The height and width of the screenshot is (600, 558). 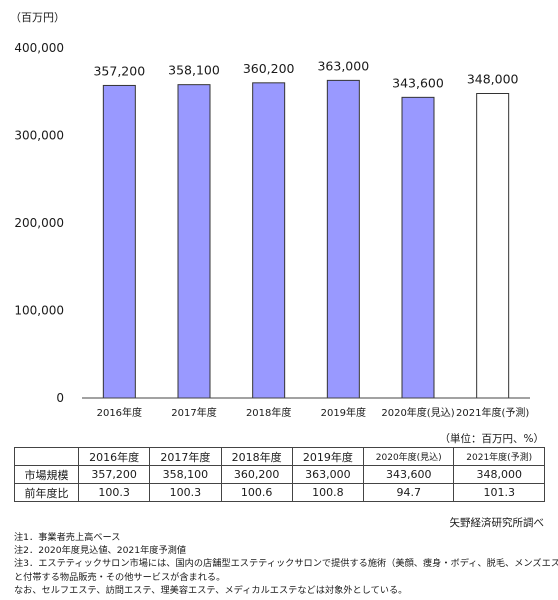 What do you see at coordinates (408, 474) in the screenshot?
I see `table-cell: 343,600` at bounding box center [408, 474].